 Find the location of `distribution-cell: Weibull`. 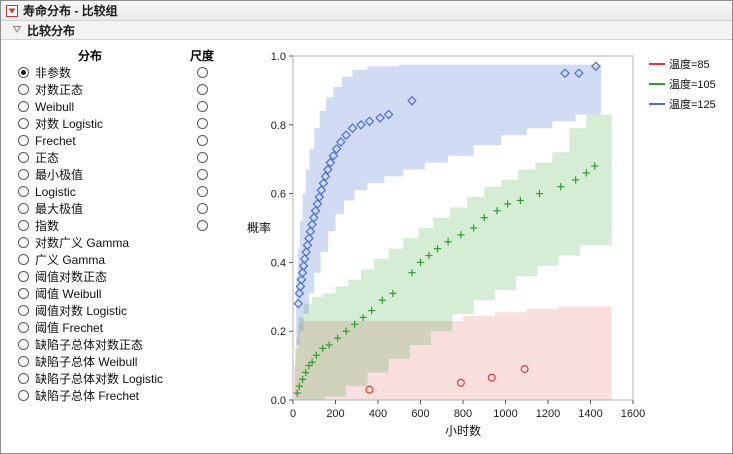

distribution-cell: Weibull is located at coordinates (90, 107).